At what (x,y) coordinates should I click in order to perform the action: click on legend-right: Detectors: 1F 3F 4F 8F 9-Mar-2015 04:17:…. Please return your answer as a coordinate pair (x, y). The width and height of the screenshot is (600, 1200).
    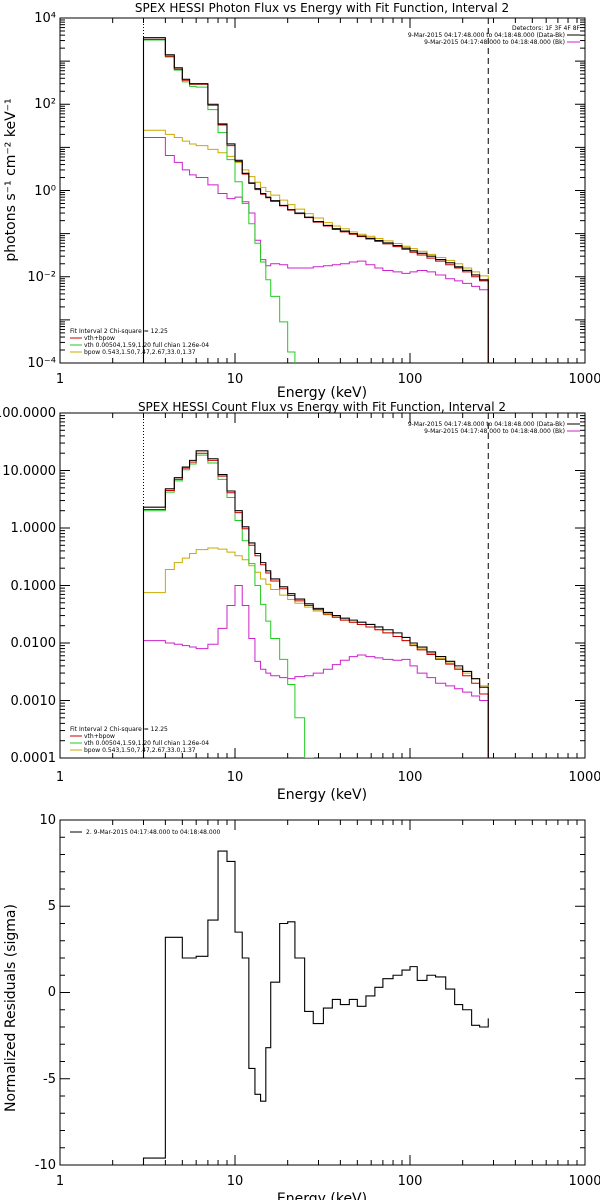
    Looking at the image, I should click on (494, 35).